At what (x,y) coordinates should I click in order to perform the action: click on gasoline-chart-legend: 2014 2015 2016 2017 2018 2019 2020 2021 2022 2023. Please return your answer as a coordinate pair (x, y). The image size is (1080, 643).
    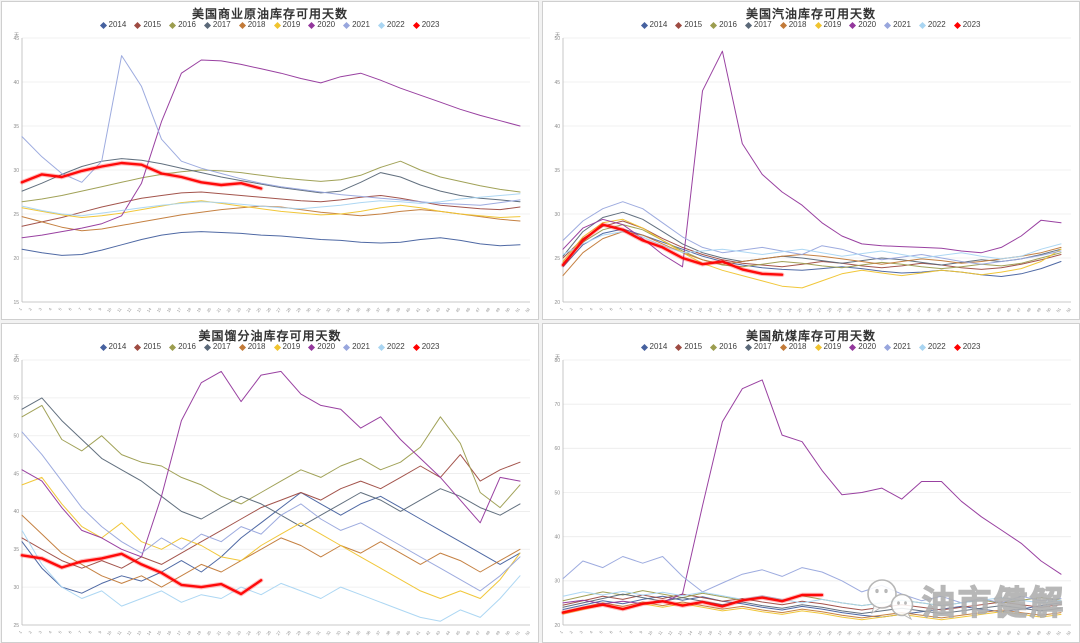
    Looking at the image, I should click on (811, 25).